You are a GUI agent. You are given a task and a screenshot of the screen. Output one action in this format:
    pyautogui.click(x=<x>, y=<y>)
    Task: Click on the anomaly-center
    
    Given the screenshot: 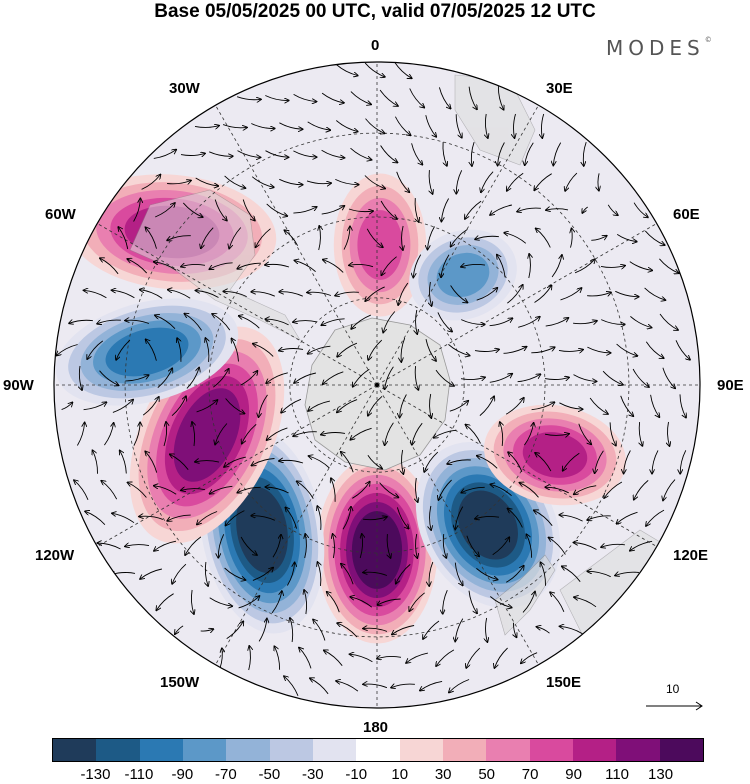 What is the action you would take?
    pyautogui.click(x=555, y=455)
    